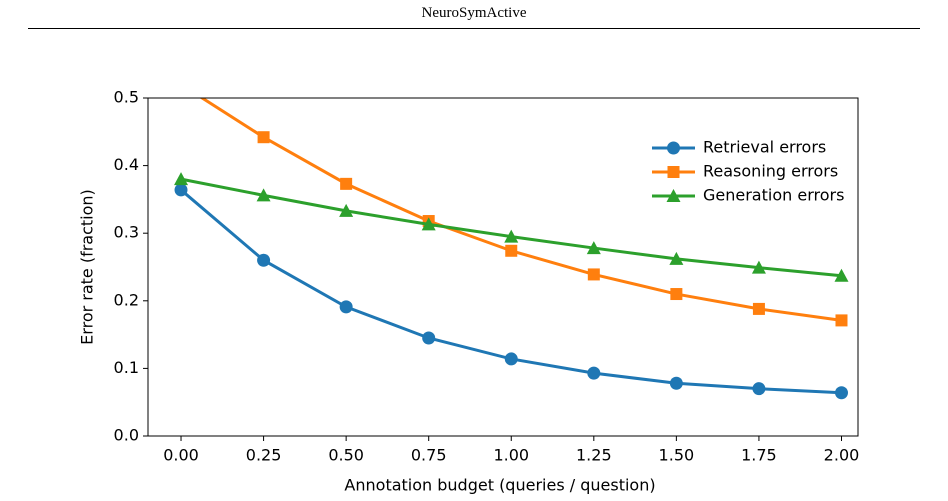 This screenshot has width=948, height=501. I want to click on x-tick-label: 0.75, so click(429, 455).